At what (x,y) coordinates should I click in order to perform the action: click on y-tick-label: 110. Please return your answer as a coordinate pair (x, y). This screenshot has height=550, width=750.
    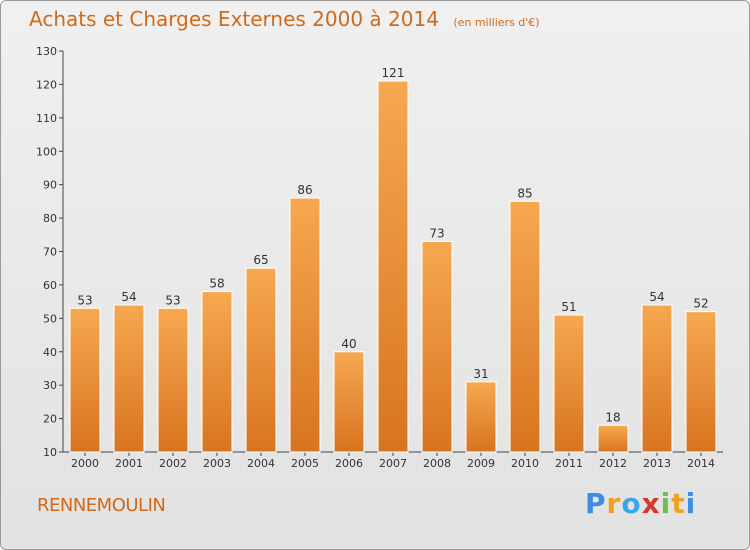
    Looking at the image, I should click on (46, 118).